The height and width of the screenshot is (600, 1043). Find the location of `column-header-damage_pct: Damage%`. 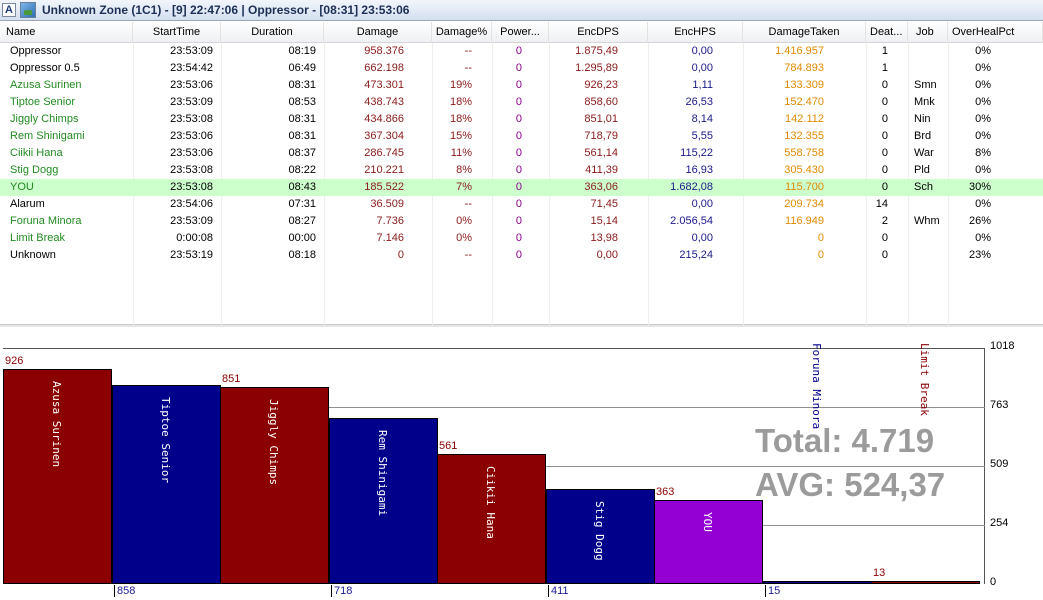

column-header-damage_pct: Damage% is located at coordinates (462, 32).